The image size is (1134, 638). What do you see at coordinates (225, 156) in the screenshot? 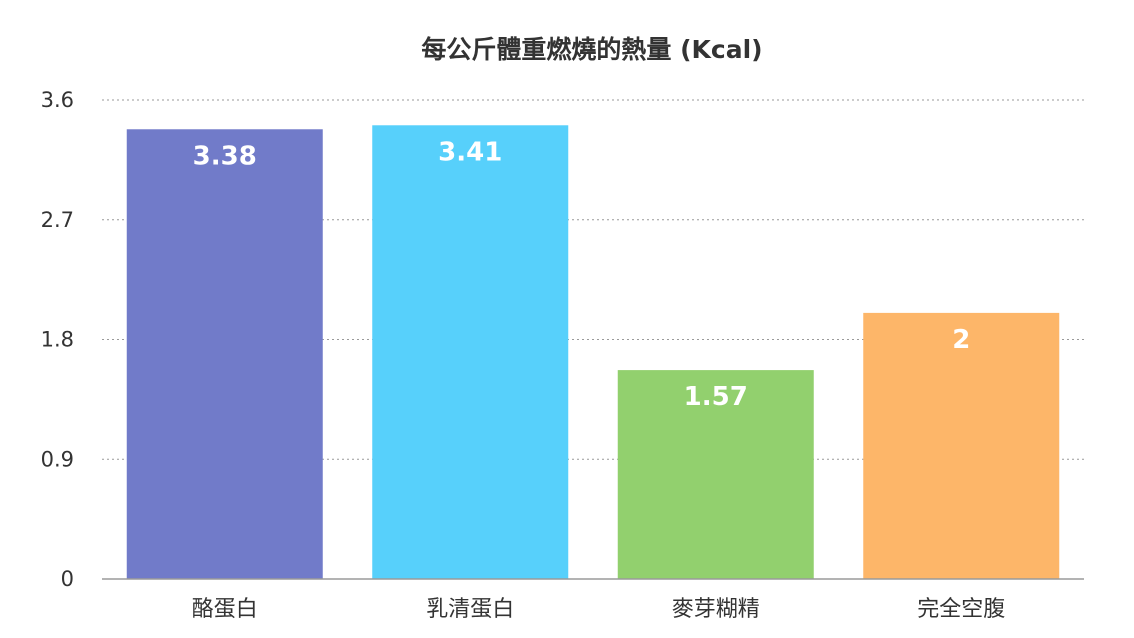
I see `bar-value-label: 3.38` at bounding box center [225, 156].